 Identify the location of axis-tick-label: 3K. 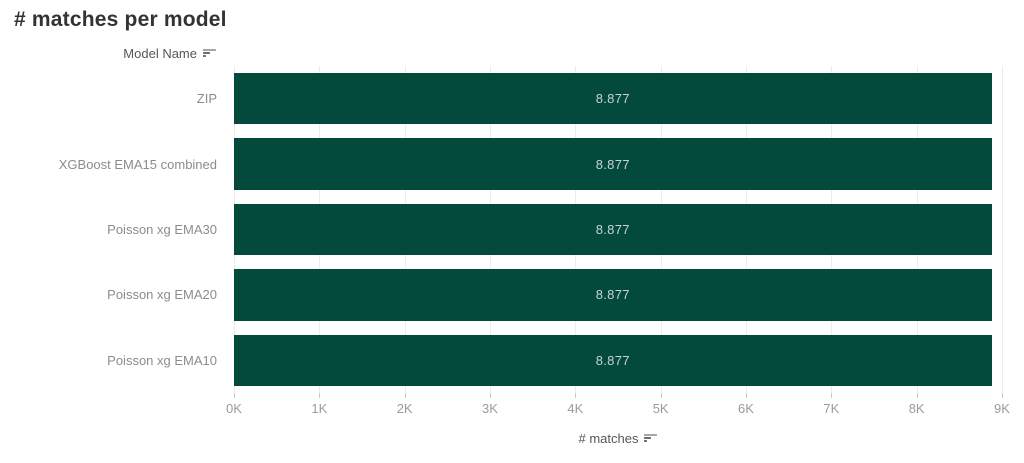
(490, 408).